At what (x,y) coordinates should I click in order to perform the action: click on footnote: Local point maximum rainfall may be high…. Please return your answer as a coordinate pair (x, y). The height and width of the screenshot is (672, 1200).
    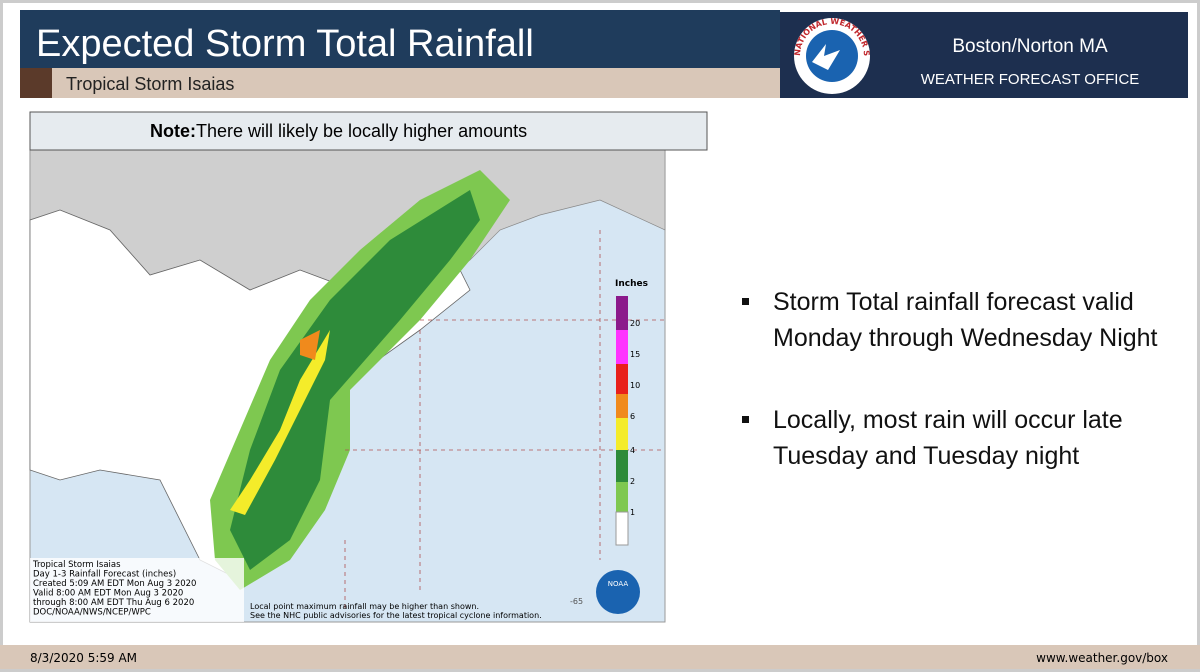
    Looking at the image, I should click on (396, 611).